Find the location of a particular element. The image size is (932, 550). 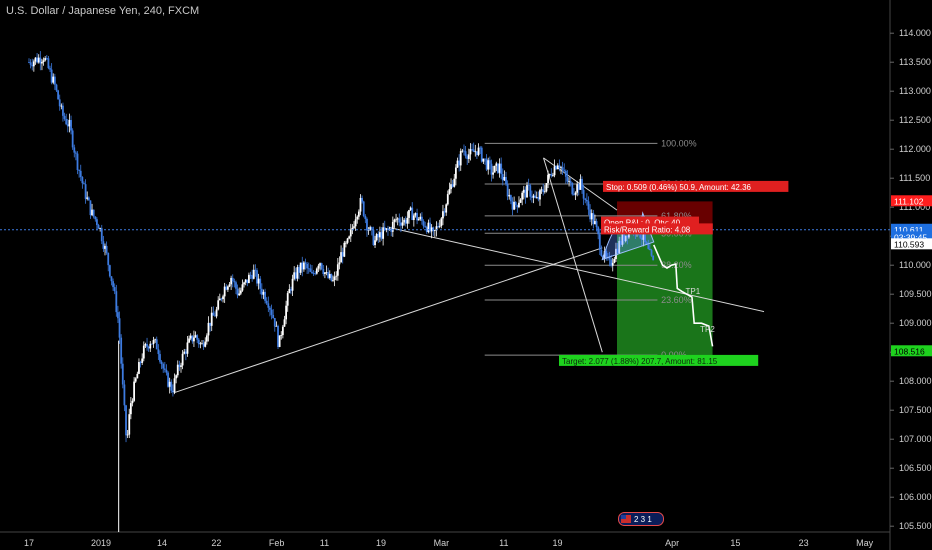

target-zone is located at coordinates (665, 294).